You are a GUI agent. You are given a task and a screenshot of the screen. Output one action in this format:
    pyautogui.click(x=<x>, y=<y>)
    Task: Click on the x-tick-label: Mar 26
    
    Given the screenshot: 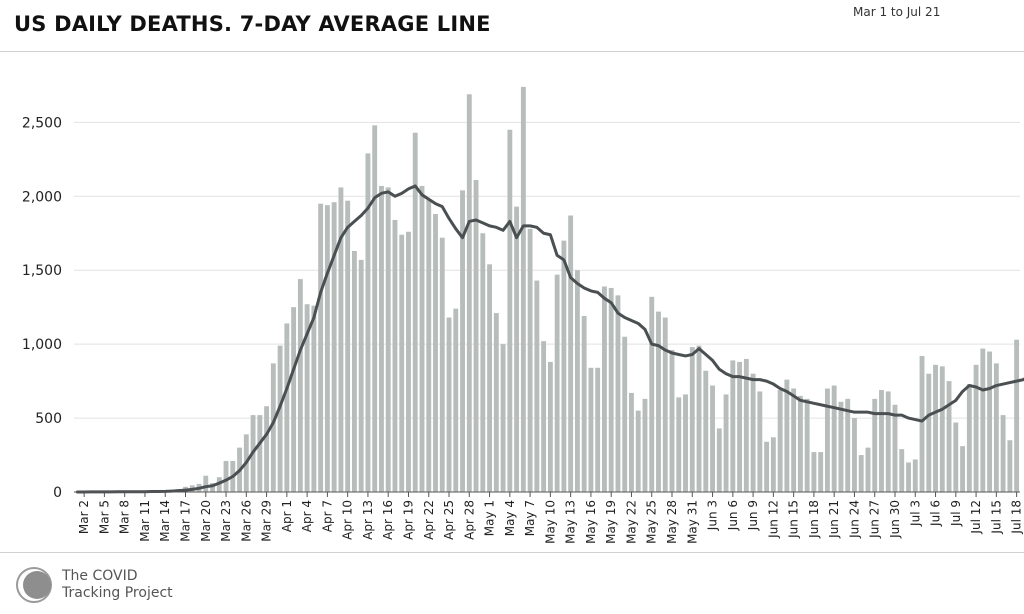 What is the action you would take?
    pyautogui.click(x=246, y=521)
    